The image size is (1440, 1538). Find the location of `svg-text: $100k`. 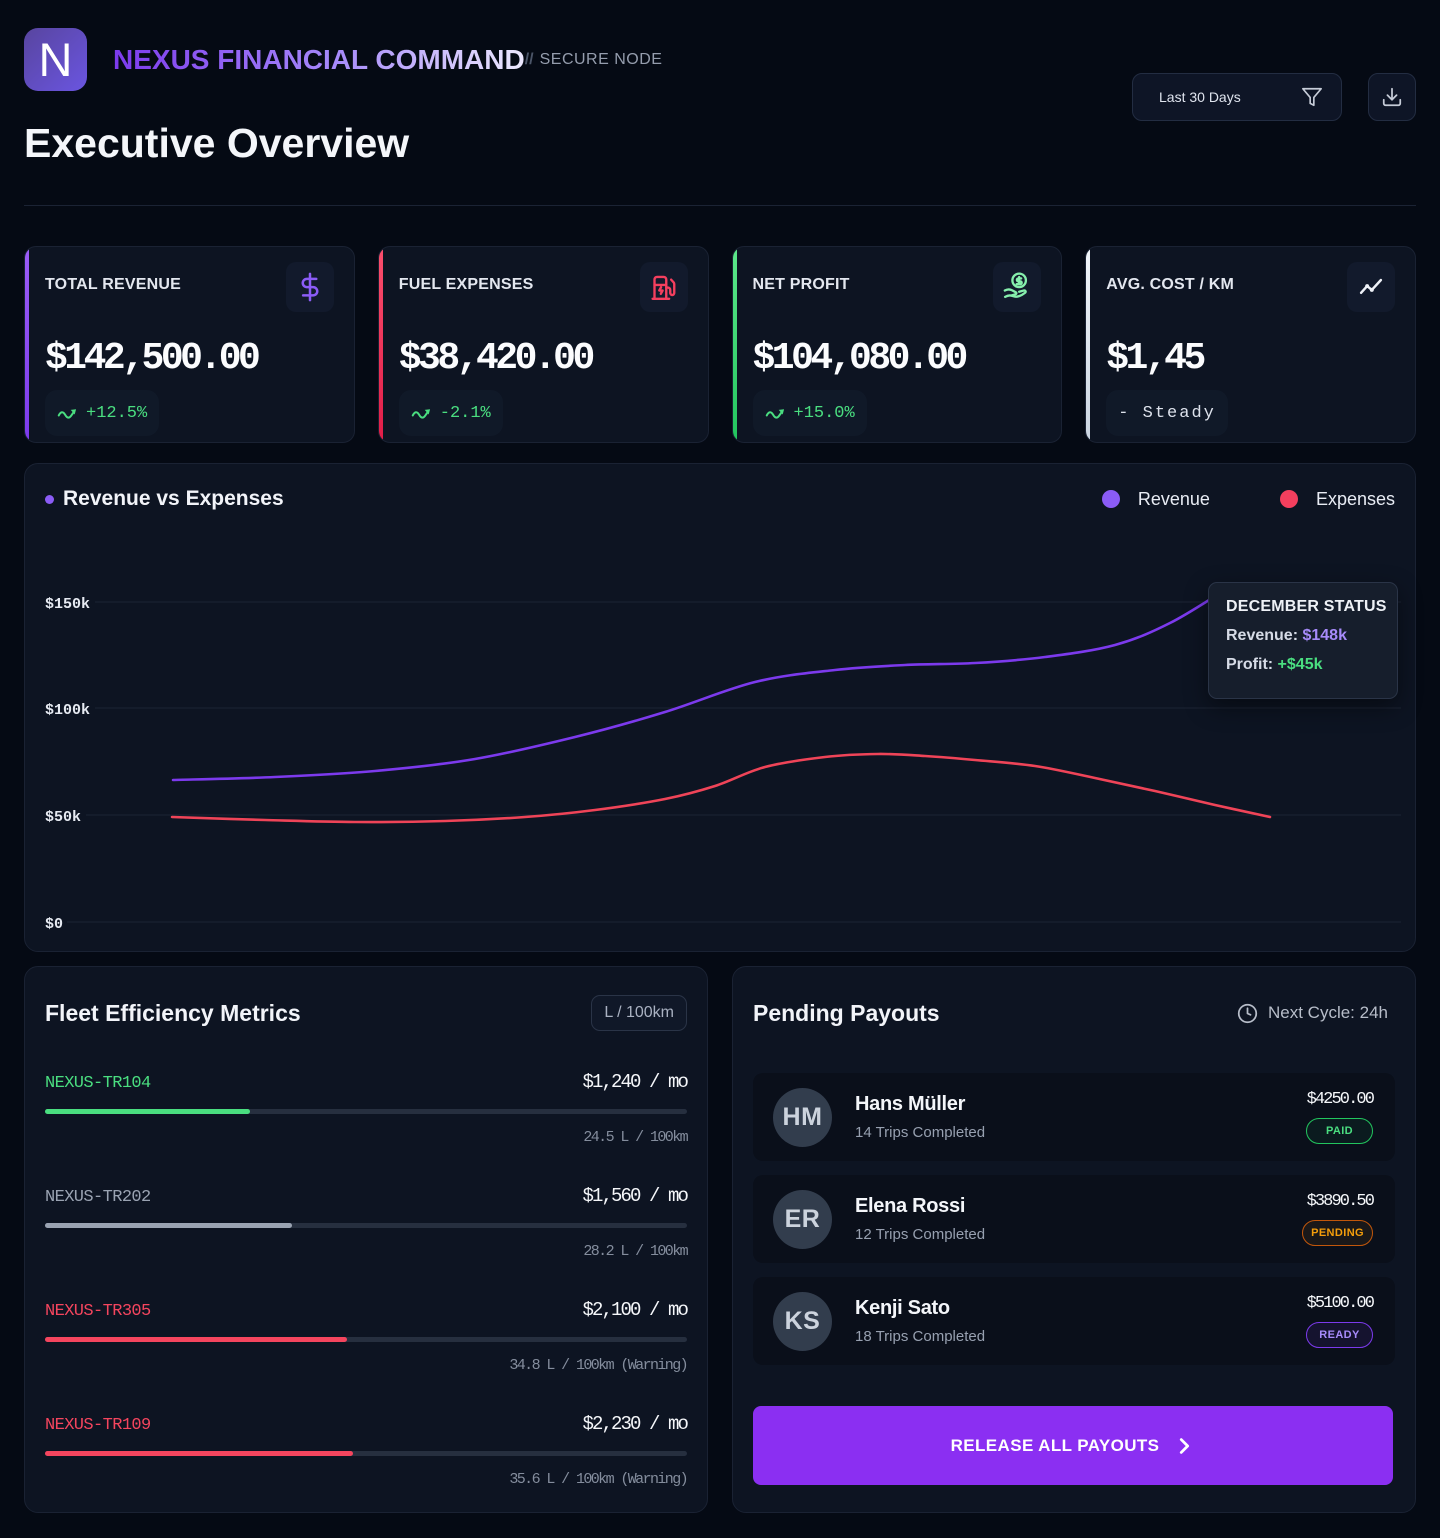

svg-text: $100k is located at coordinates (67, 710).